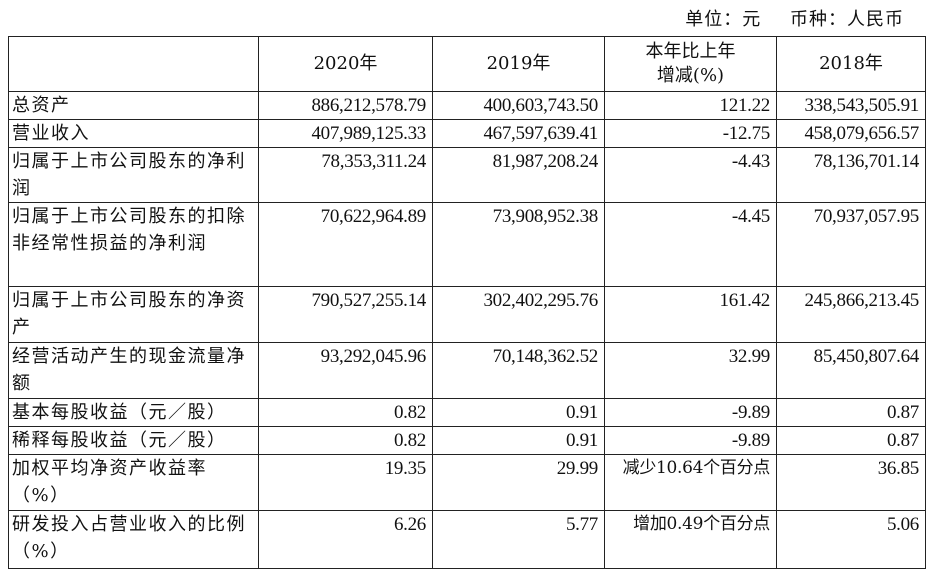 Image resolution: width=932 pixels, height=570 pixels. What do you see at coordinates (690, 482) in the screenshot?
I see `value-change: 减少10.64个百分点` at bounding box center [690, 482].